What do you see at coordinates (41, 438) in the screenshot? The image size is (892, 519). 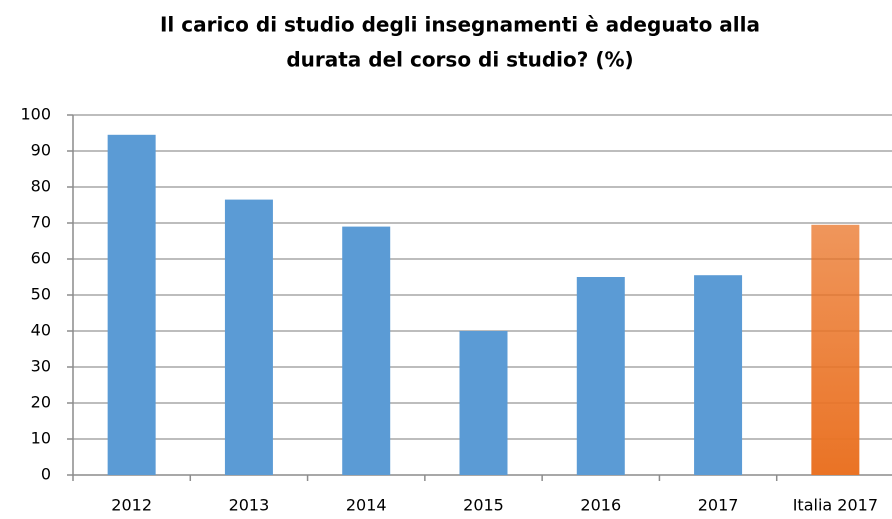 I see `y-tick-label: 10` at bounding box center [41, 438].